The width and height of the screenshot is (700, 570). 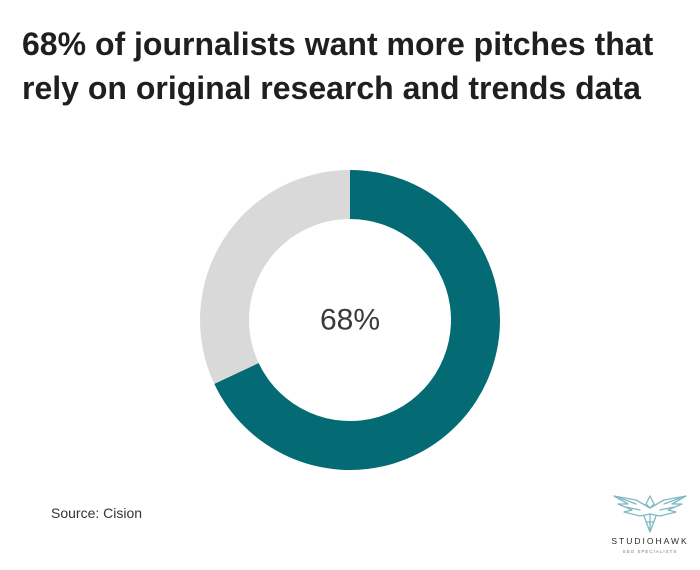 I want to click on hawk-icon, so click(x=650, y=514).